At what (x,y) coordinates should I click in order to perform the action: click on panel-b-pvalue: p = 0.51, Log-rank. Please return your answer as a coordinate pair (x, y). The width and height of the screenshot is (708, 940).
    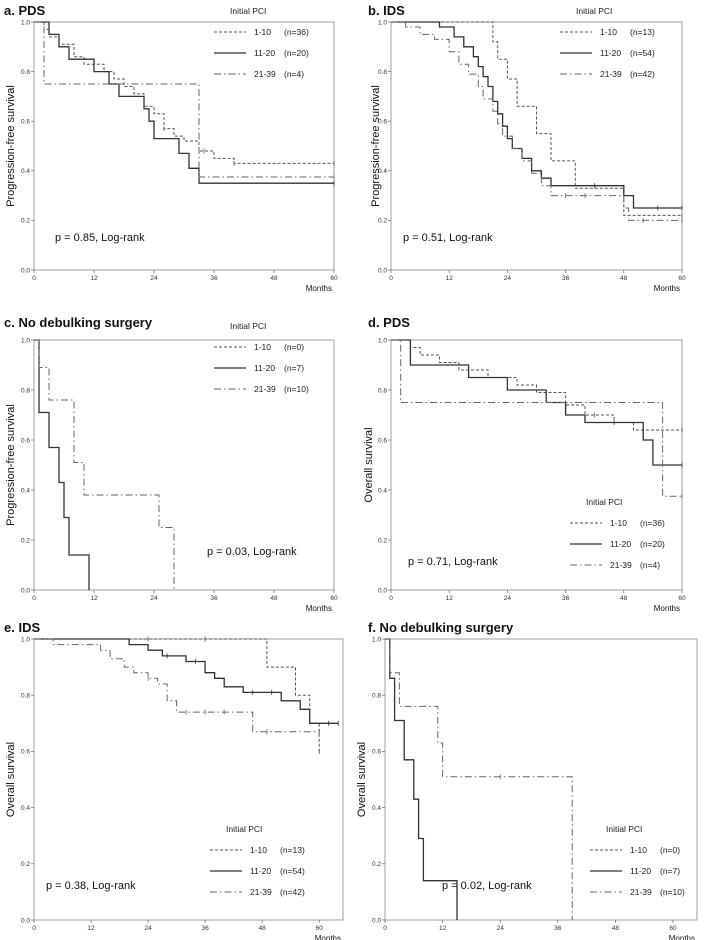
    Looking at the image, I should click on (448, 238).